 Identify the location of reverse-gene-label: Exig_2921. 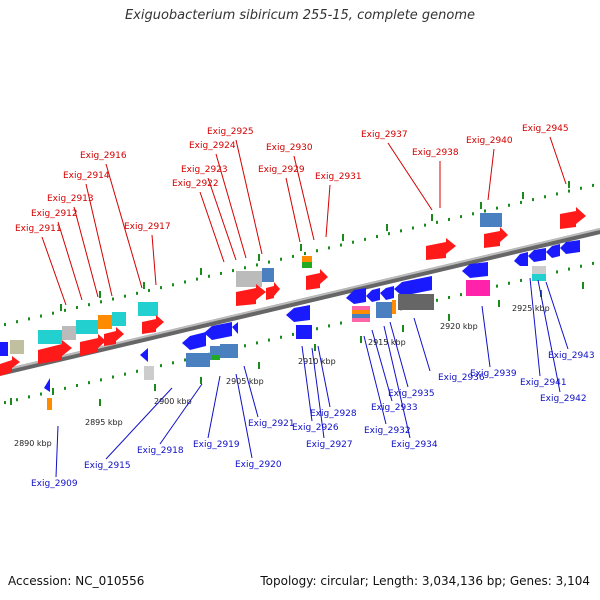
(271, 424).